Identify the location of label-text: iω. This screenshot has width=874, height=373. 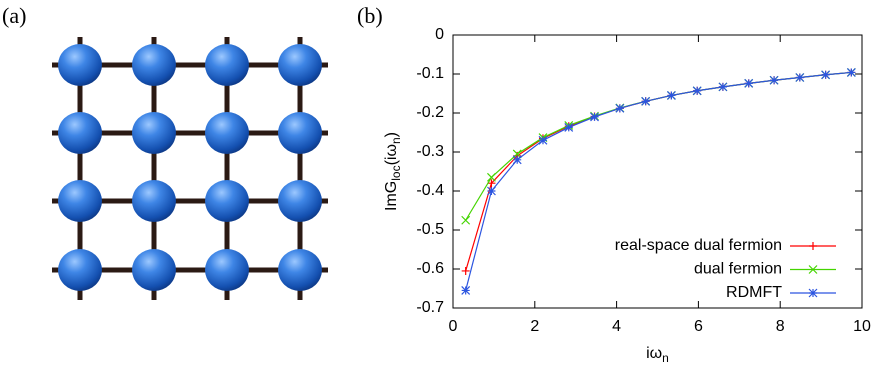
(654, 353).